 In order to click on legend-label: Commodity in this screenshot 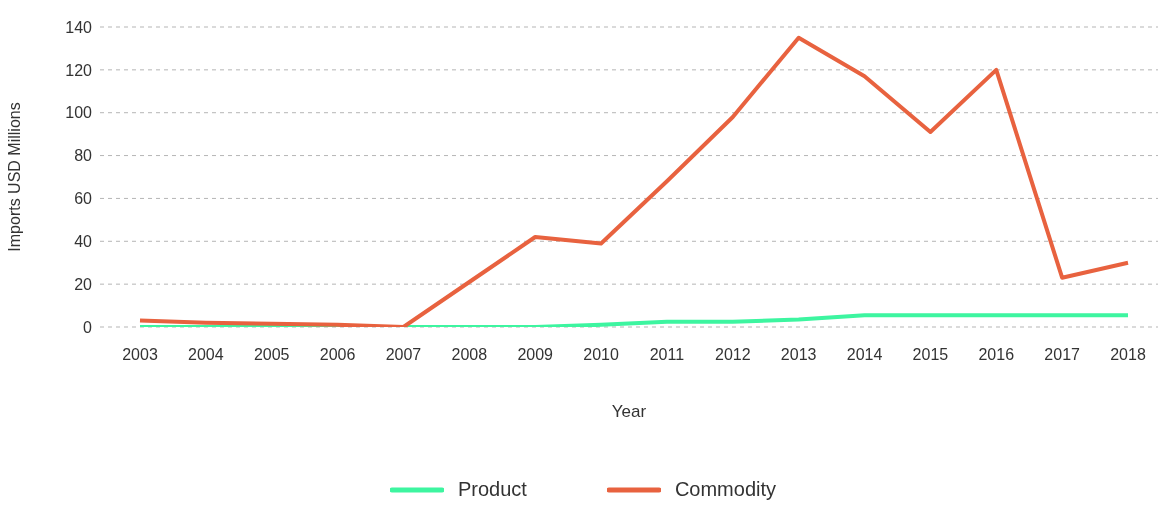, I will do `click(725, 489)`.